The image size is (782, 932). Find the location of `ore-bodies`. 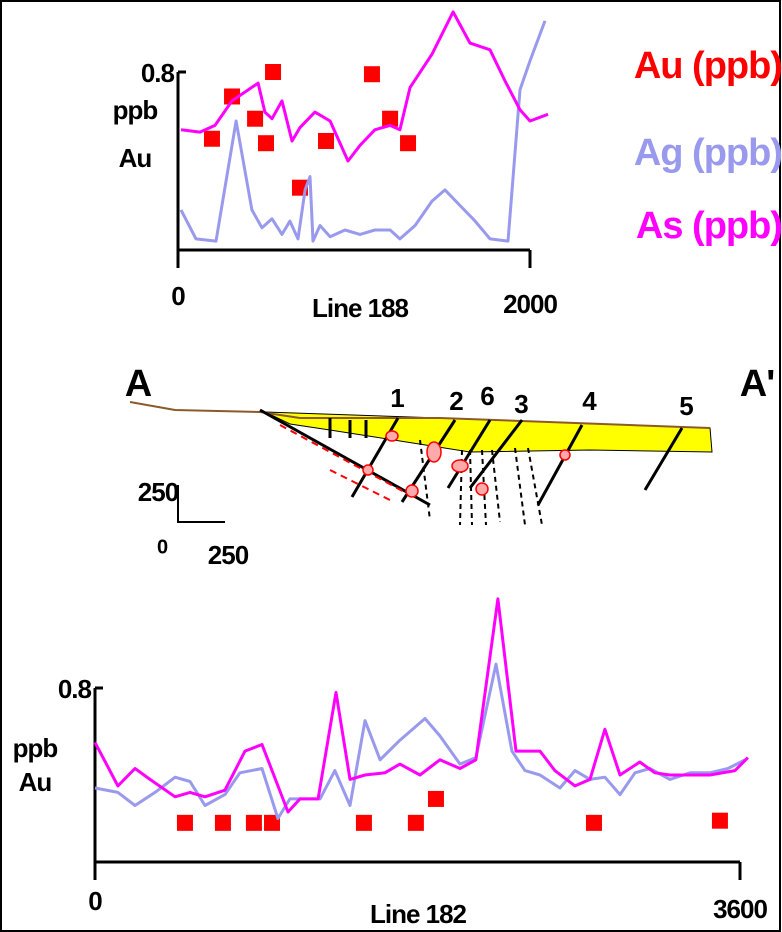

ore-bodies is located at coordinates (466, 464).